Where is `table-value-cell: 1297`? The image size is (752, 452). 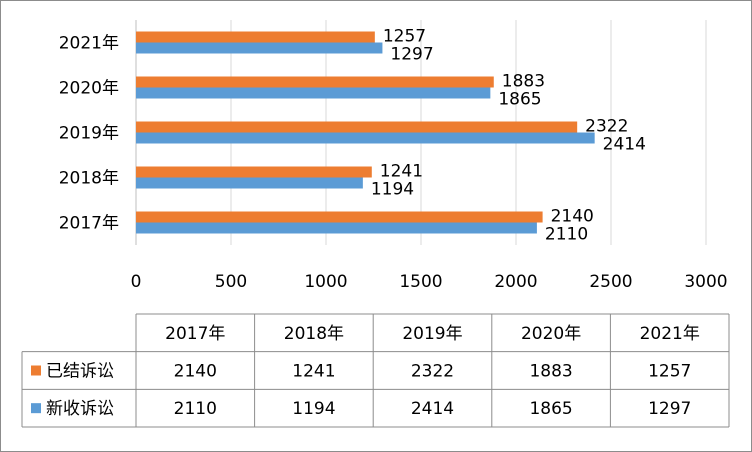 table-value-cell: 1297 is located at coordinates (669, 409).